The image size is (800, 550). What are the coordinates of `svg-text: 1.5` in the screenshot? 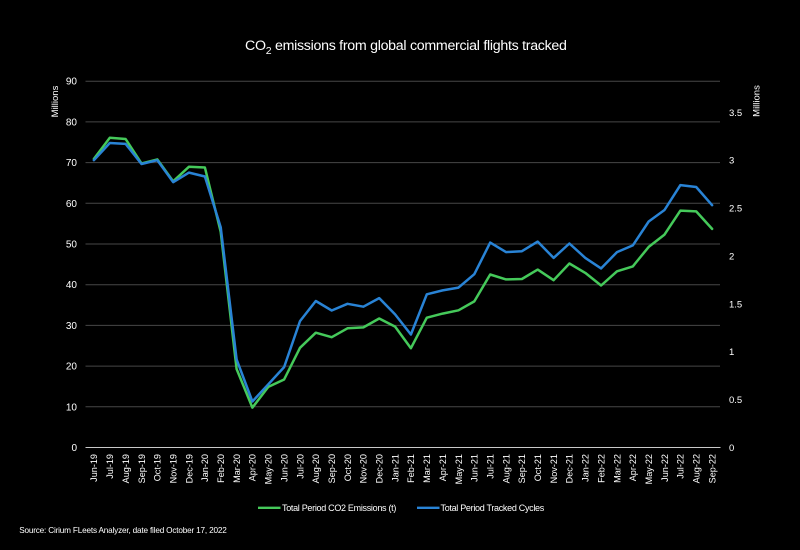 It's located at (735, 304).